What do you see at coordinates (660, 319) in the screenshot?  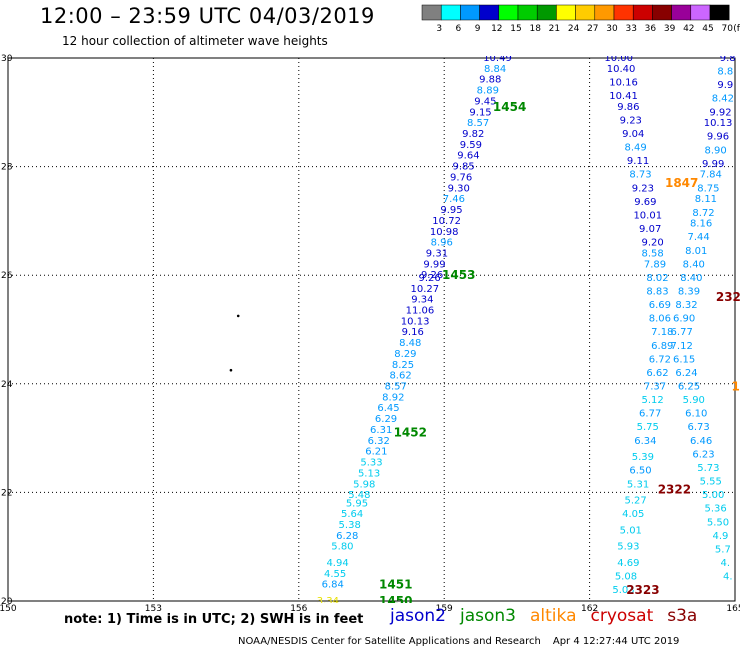 I see `wave-height-value: 8.06` at bounding box center [660, 319].